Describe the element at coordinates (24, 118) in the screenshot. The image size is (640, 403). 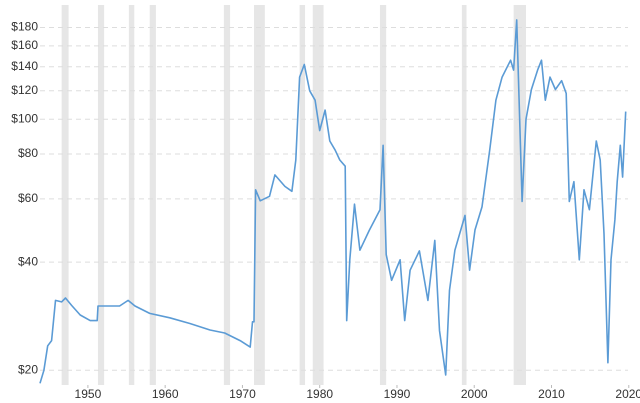
I see `y-tick-label: $100` at that location.